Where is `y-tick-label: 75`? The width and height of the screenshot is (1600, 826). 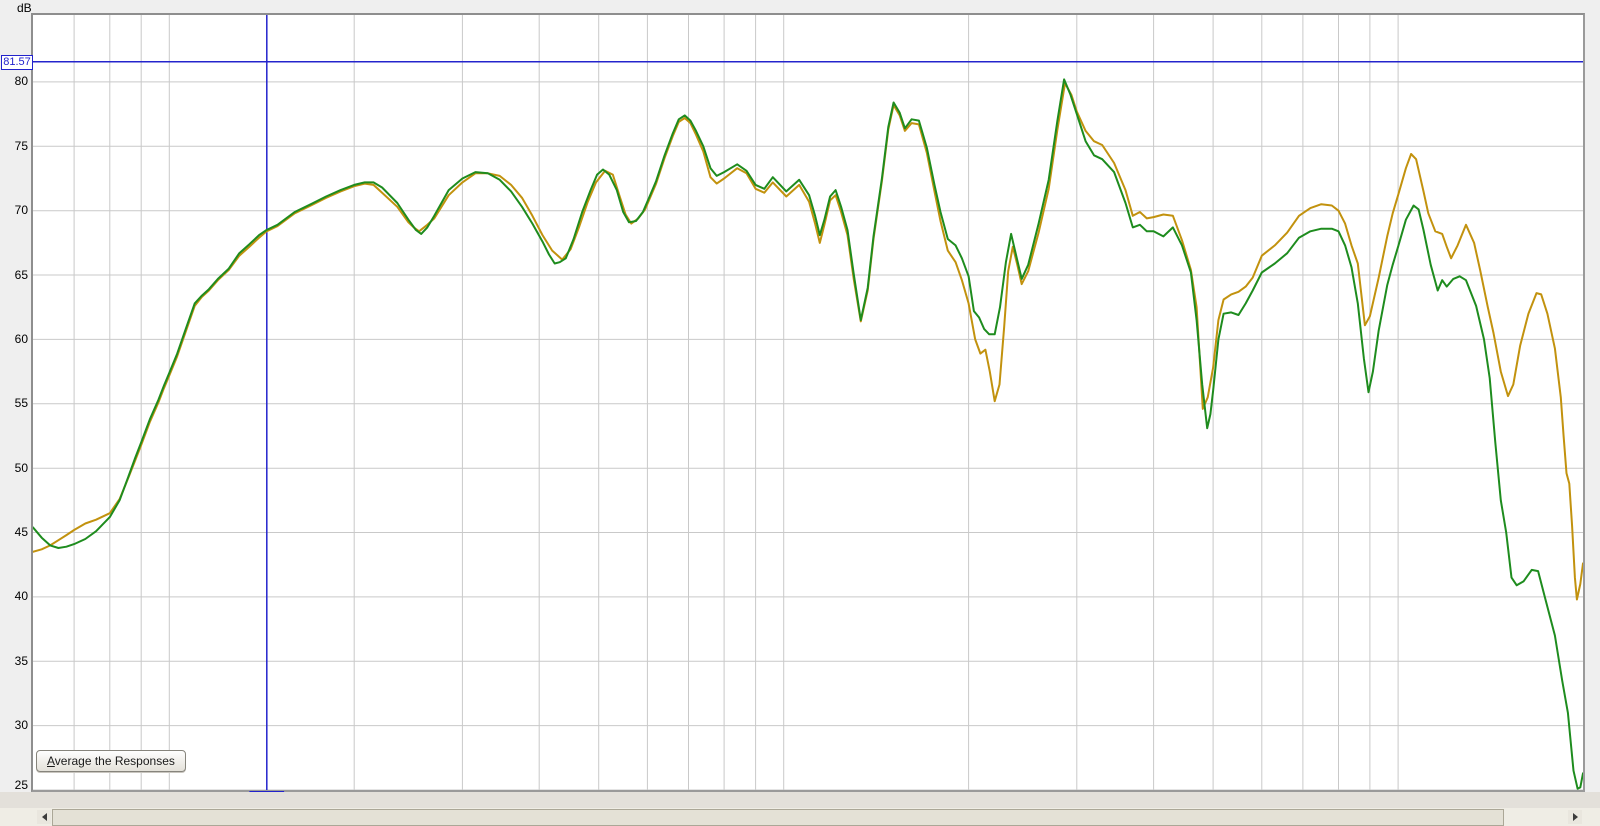 y-tick-label: 75 is located at coordinates (21, 145).